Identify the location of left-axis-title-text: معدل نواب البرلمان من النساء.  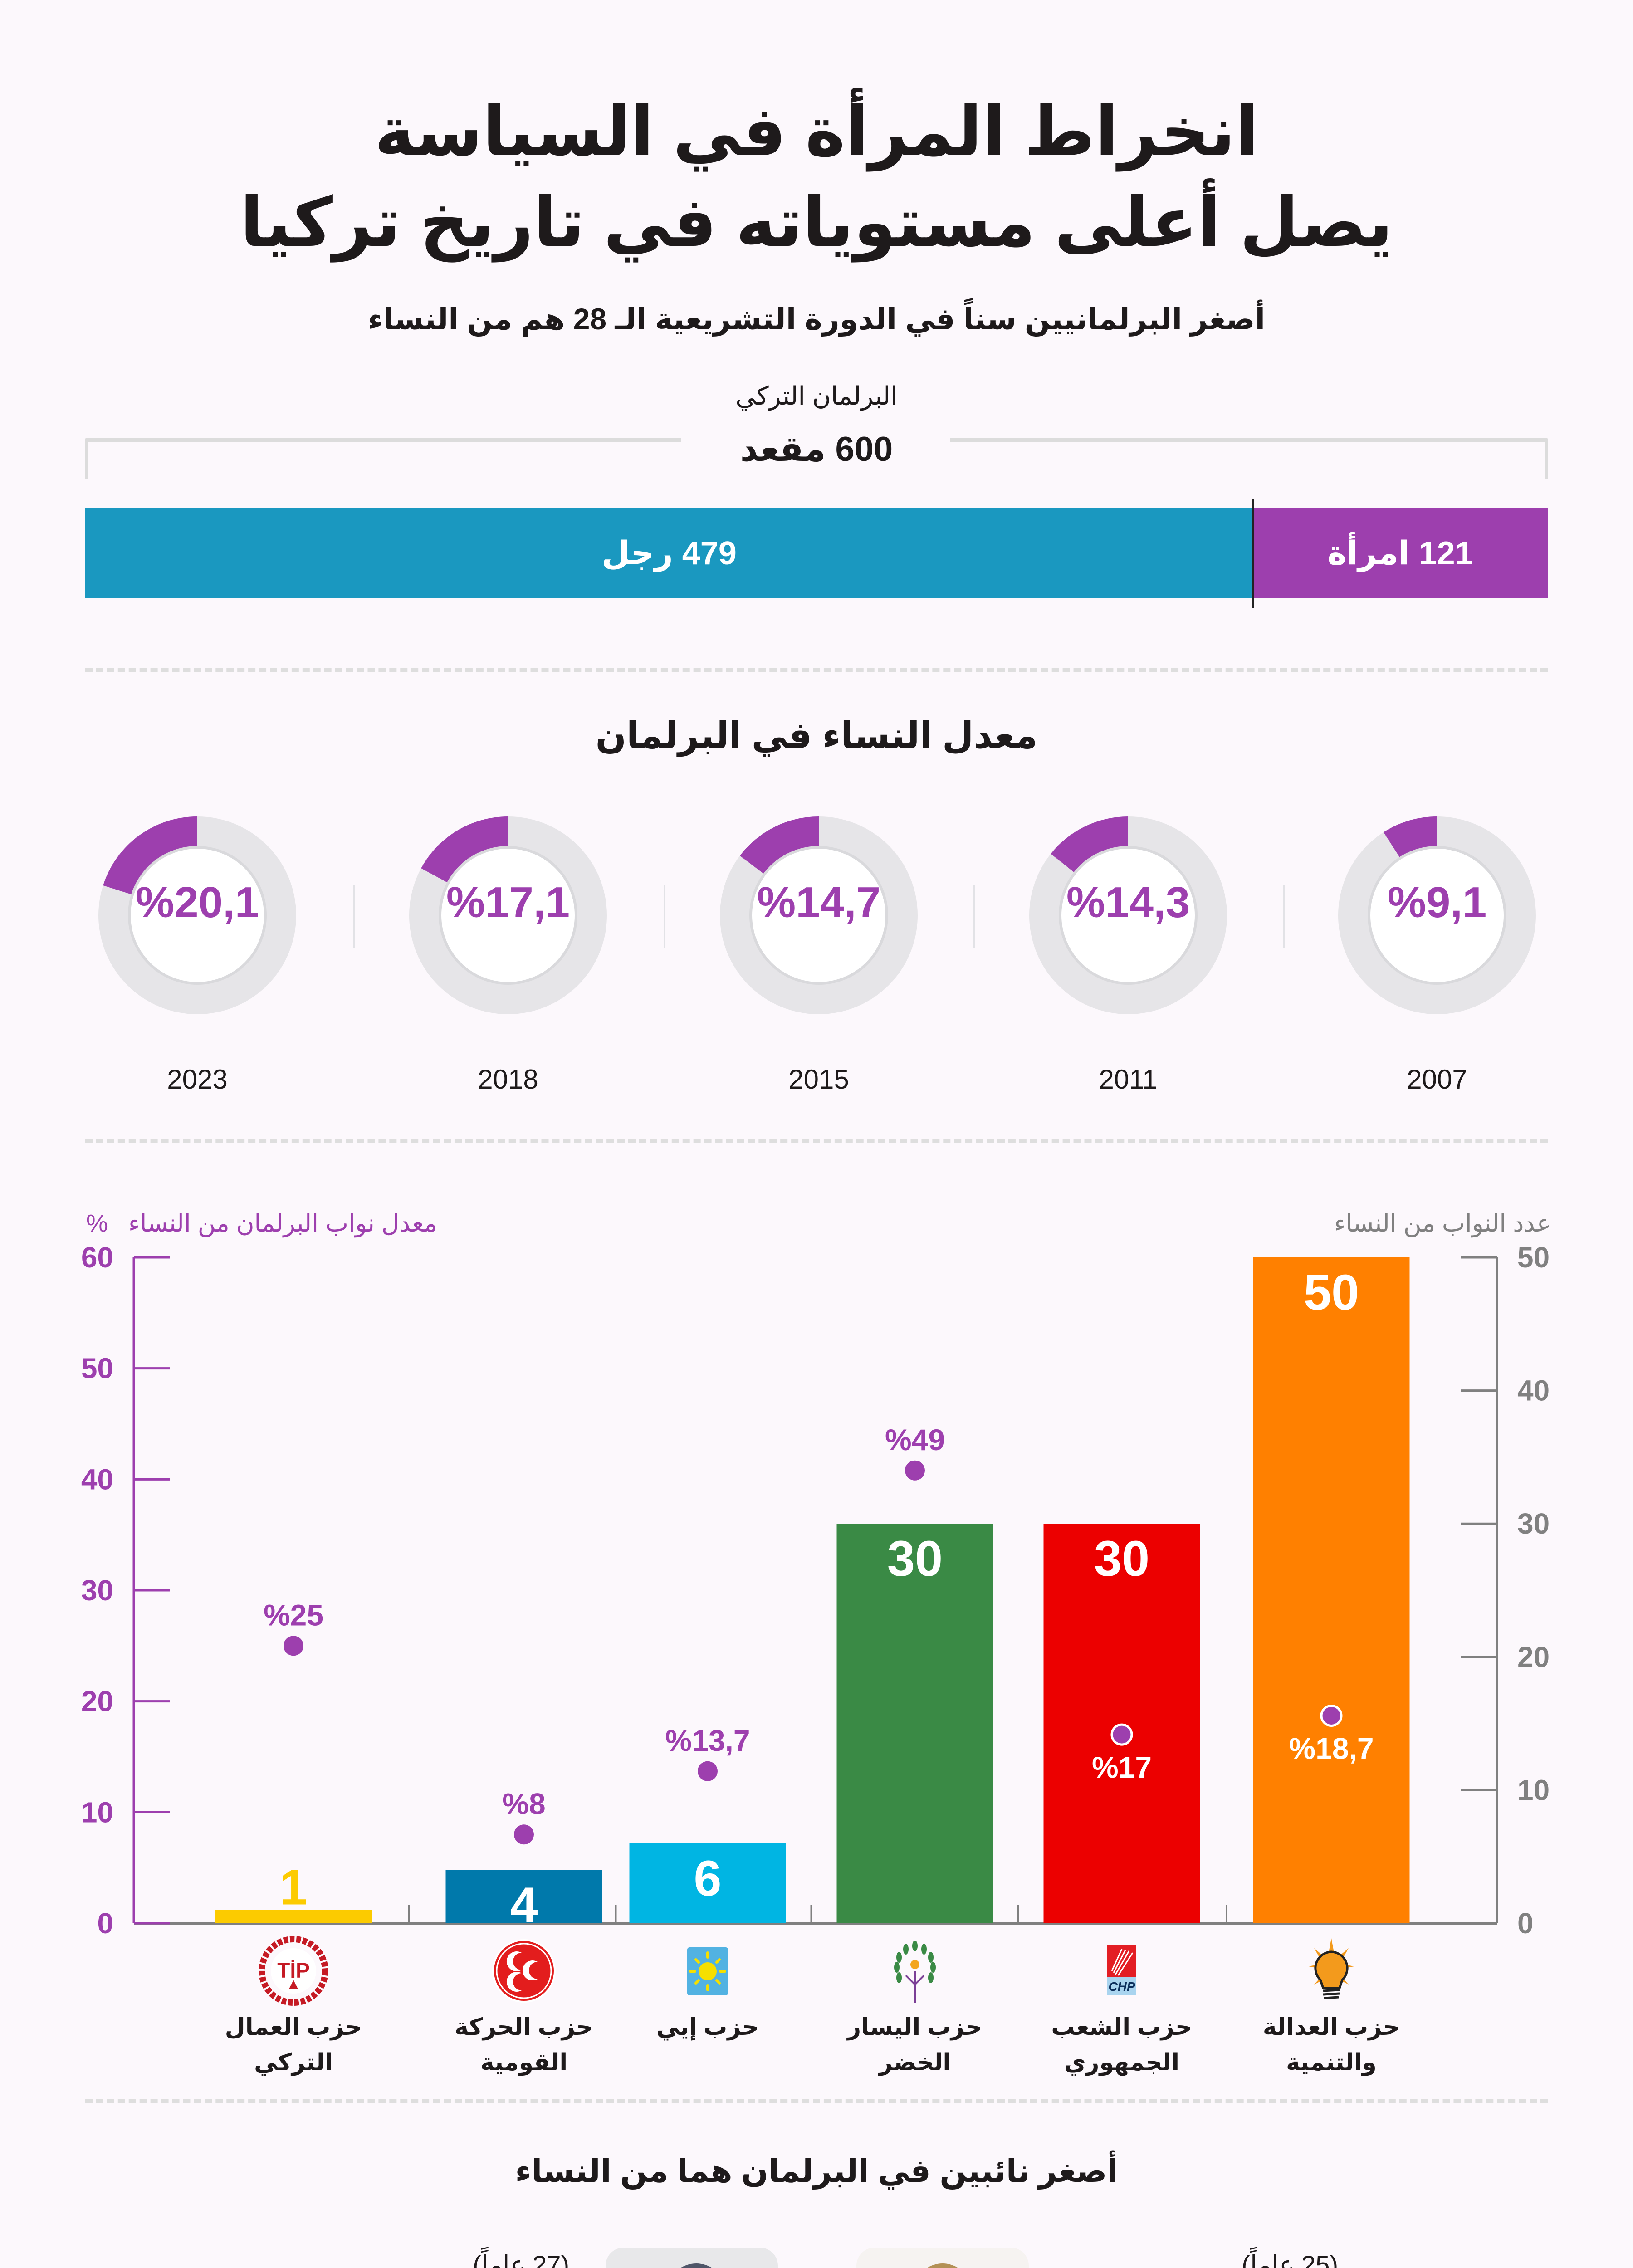
(282, 1223).